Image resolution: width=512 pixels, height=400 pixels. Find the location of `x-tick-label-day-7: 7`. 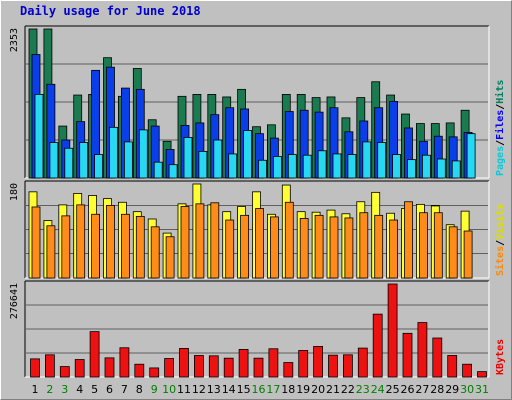

x-tick-label-day-7: 7 is located at coordinates (124, 389).